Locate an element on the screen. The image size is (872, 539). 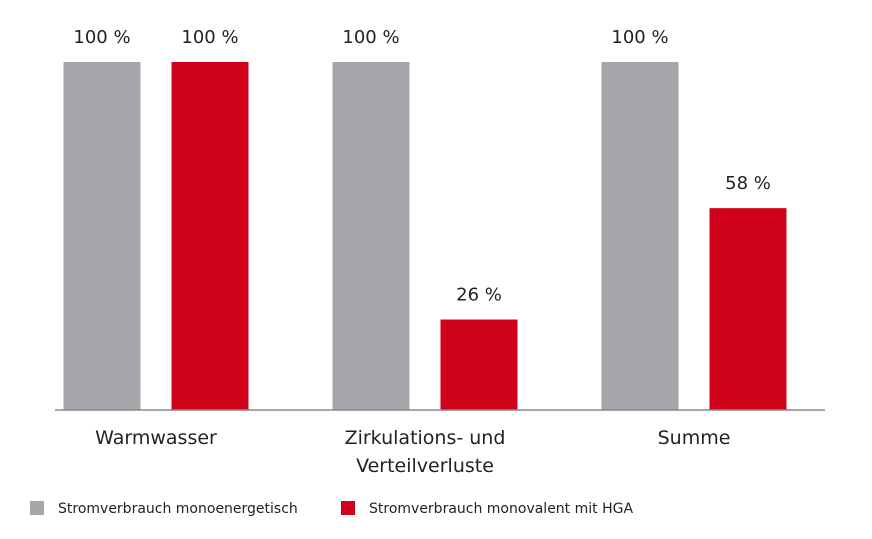
value-label: 58 % is located at coordinates (748, 183).